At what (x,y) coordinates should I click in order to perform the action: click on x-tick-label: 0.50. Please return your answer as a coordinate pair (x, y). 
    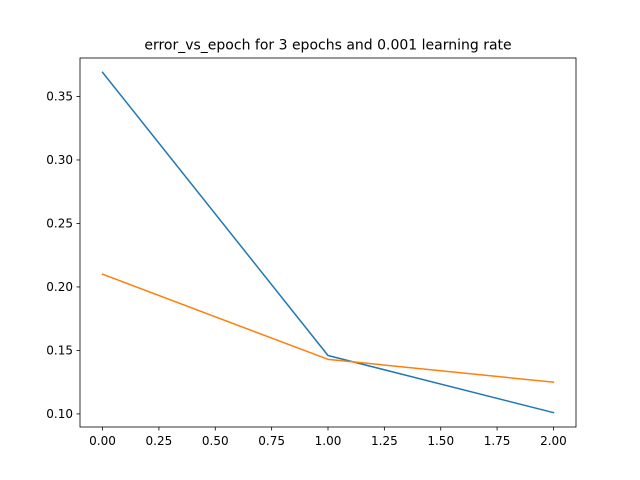
    Looking at the image, I should click on (215, 441).